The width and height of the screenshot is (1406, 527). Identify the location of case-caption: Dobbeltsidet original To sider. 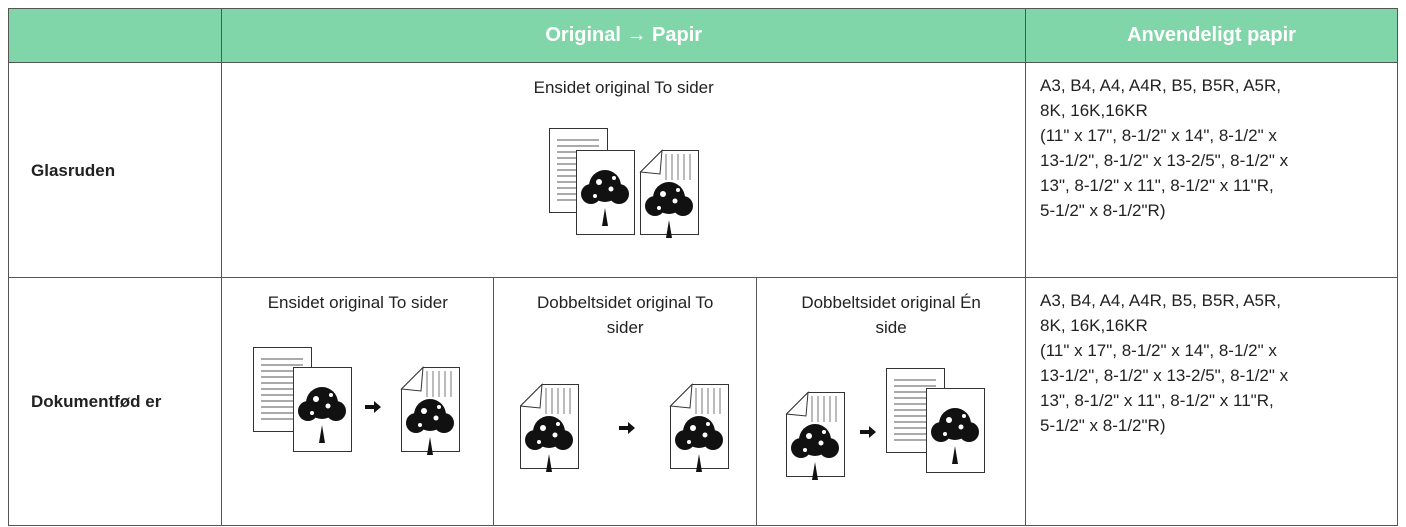
(625, 315).